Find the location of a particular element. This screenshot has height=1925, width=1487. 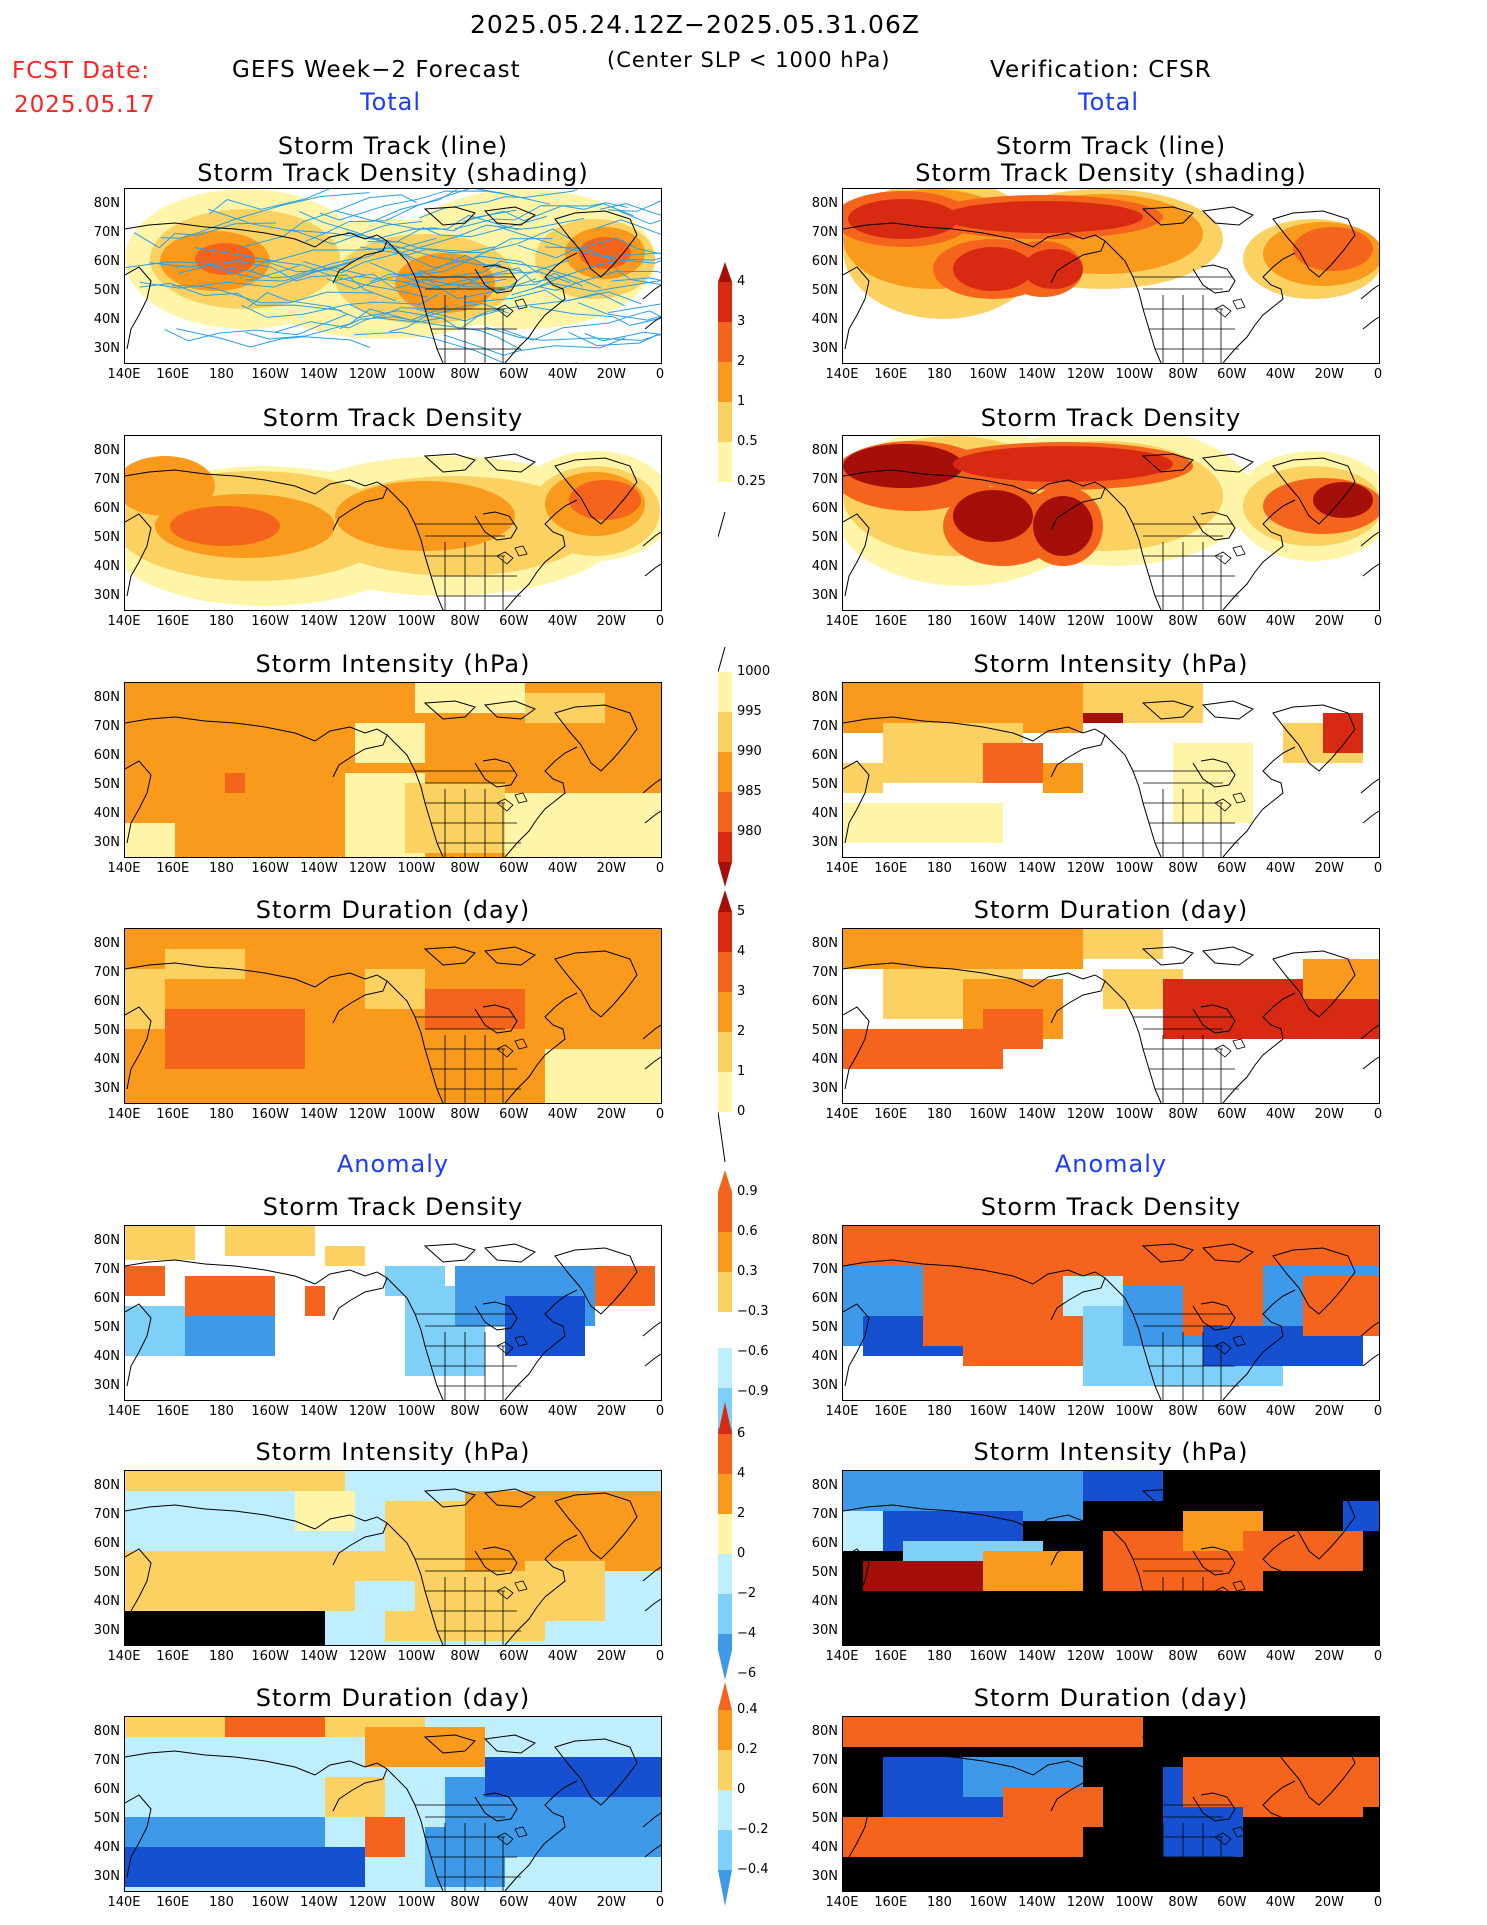

cb-label-duration-anom: 0 is located at coordinates (741, 1789).